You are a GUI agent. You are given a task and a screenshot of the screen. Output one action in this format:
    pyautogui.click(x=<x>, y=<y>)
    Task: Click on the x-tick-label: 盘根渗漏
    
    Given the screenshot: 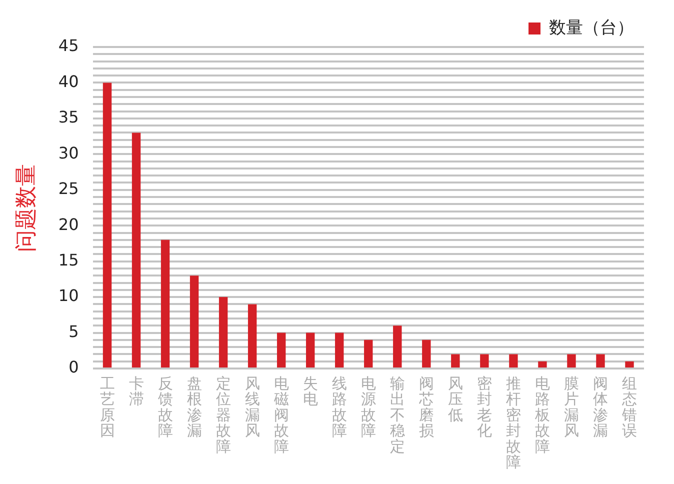 What is the action you would take?
    pyautogui.click(x=194, y=407)
    